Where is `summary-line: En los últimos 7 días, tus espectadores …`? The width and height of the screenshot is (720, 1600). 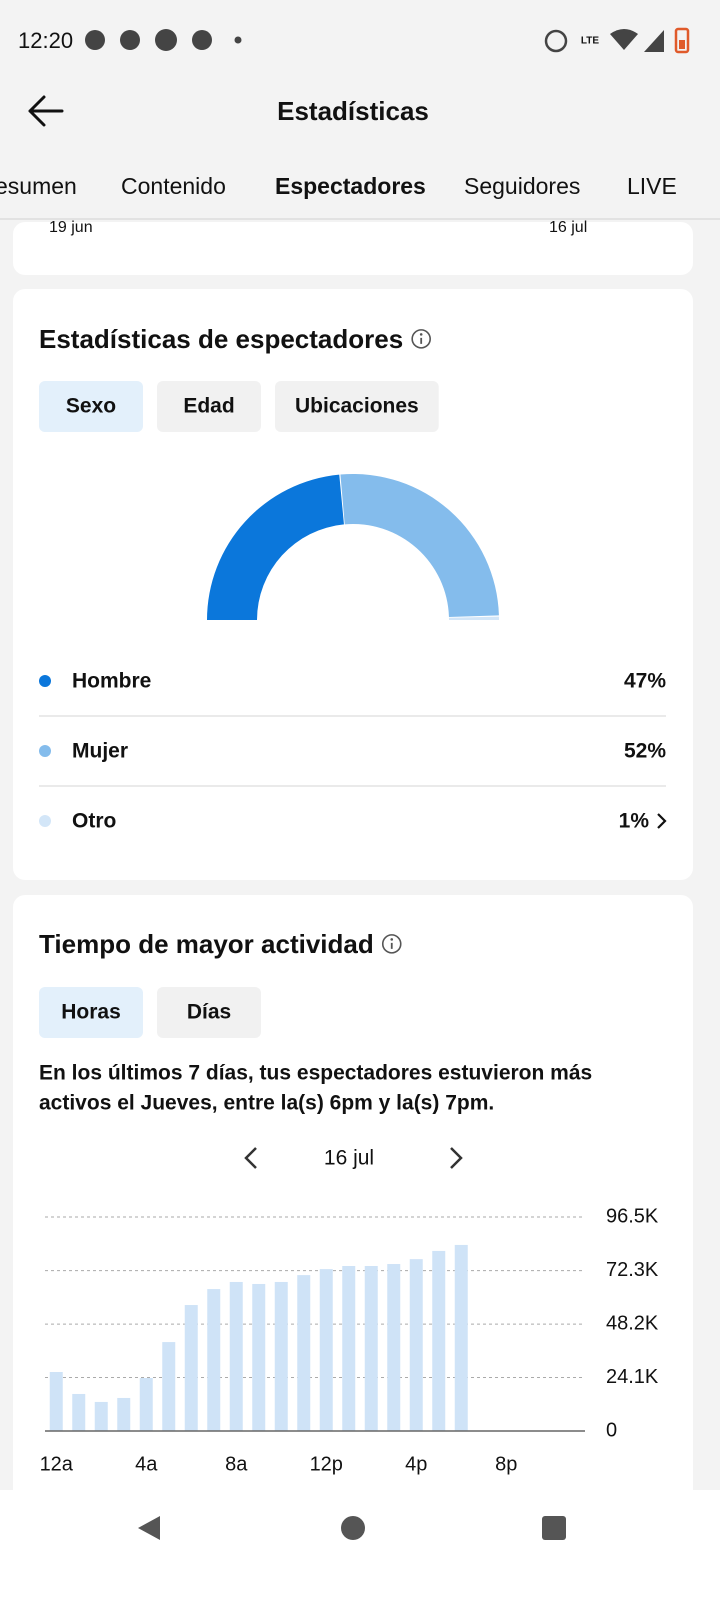 summary-line: En los últimos 7 días, tus espectadores … is located at coordinates (315, 1073).